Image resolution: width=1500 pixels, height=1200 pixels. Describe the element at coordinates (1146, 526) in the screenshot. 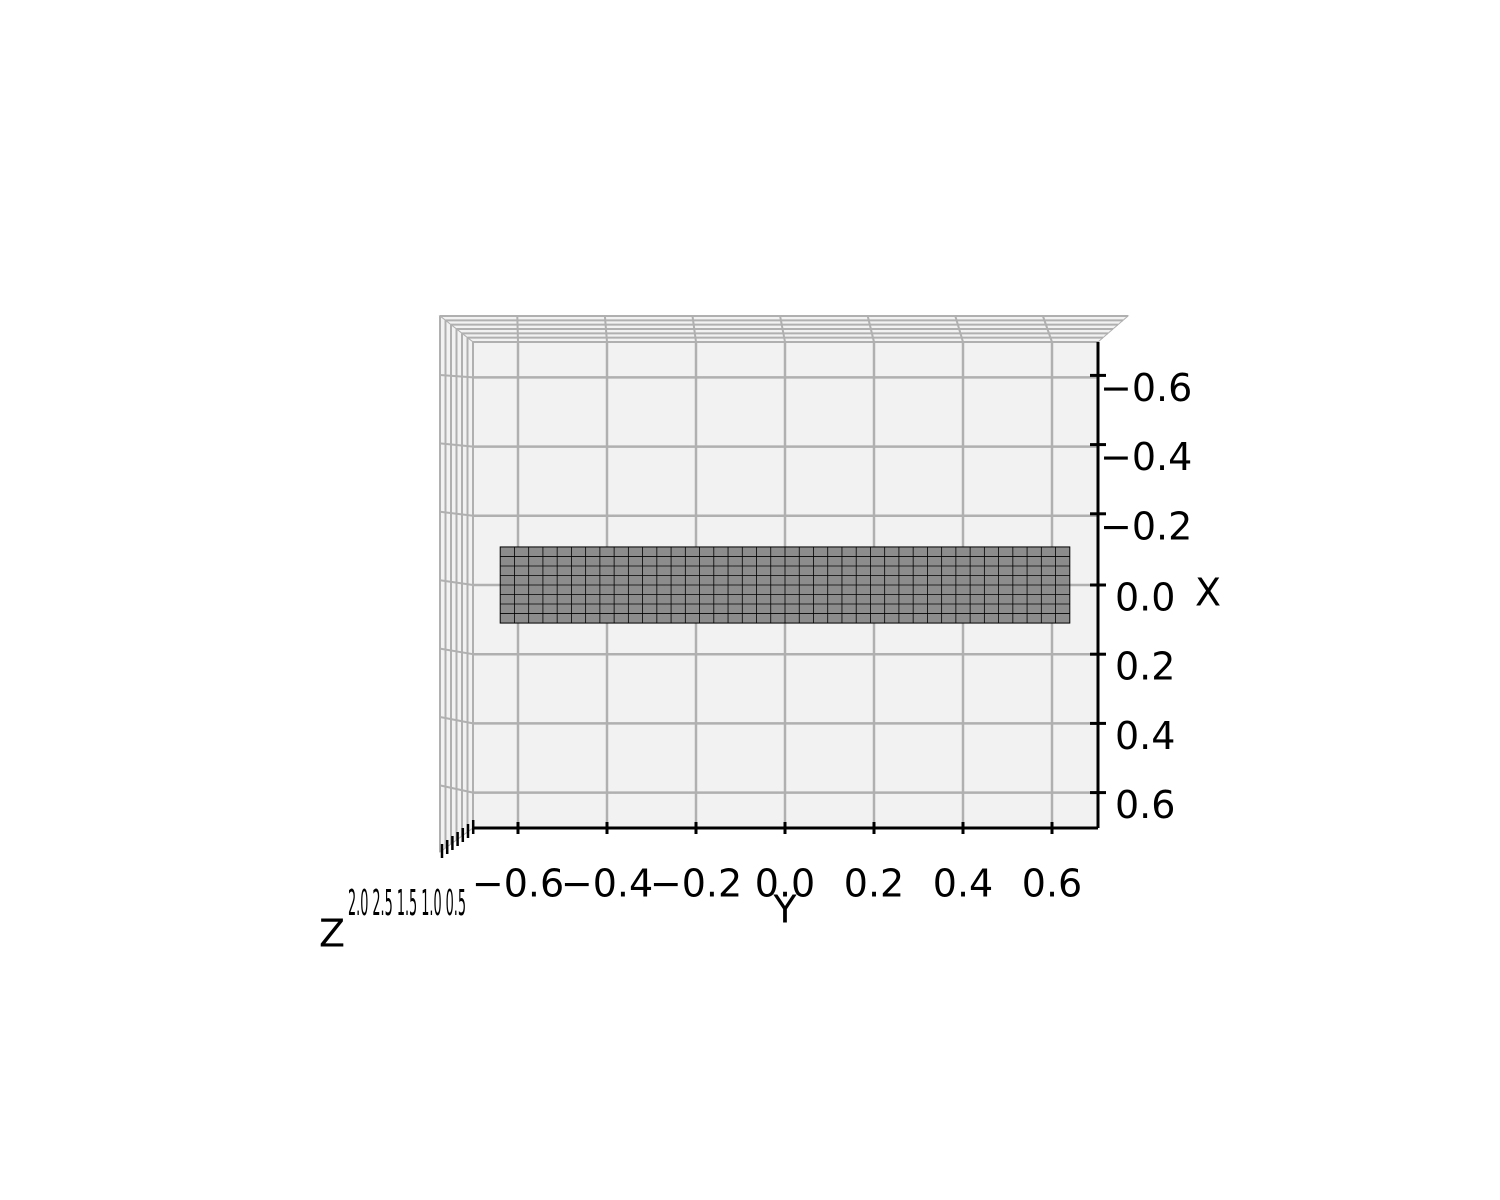

I see `x-tick-label: −0.2` at that location.